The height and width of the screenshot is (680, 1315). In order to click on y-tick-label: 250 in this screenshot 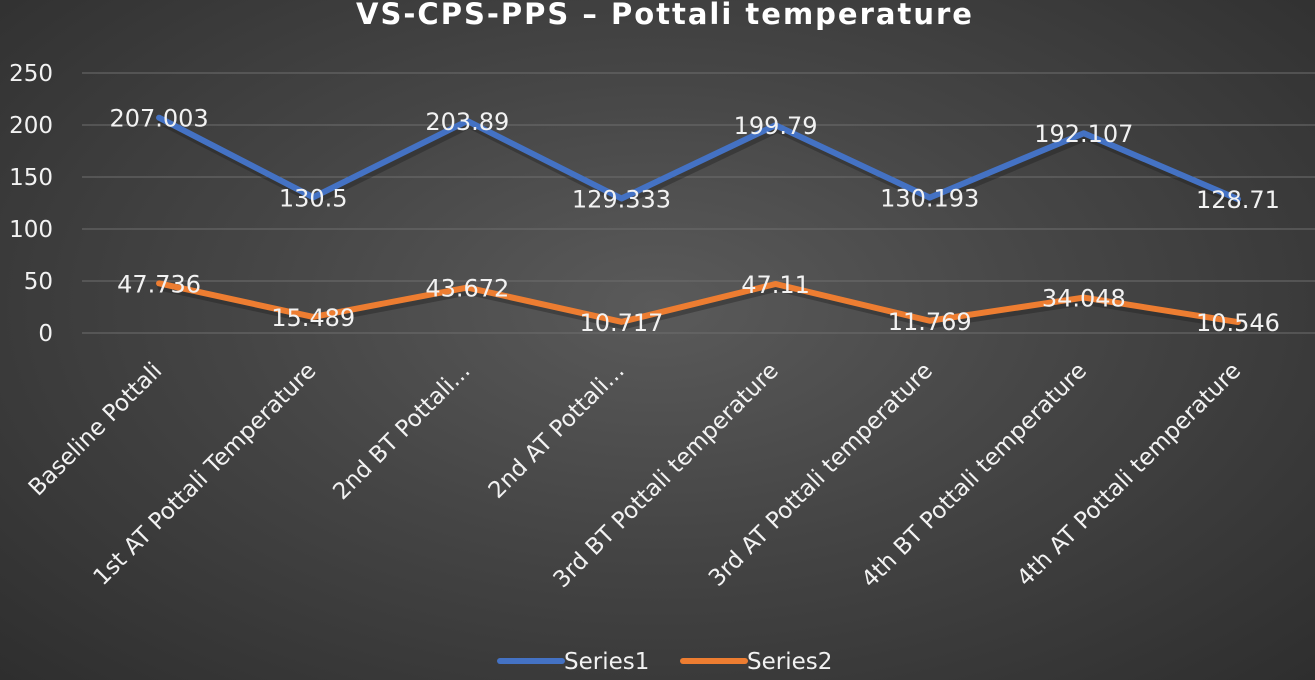, I will do `click(31, 74)`.